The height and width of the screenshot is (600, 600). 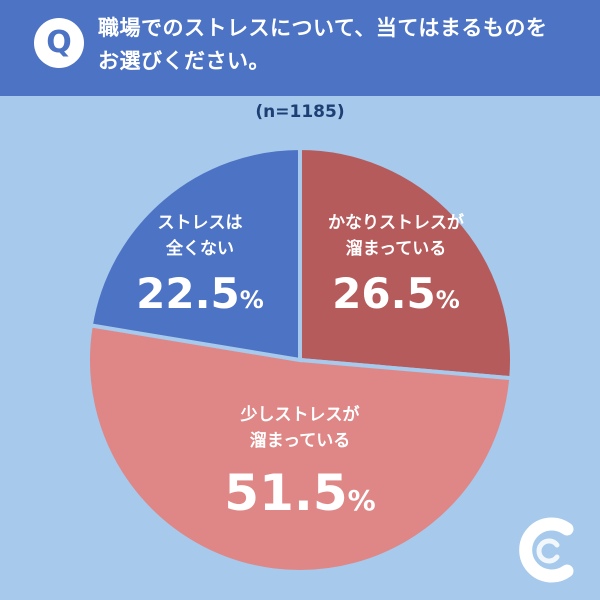 What do you see at coordinates (396, 293) in the screenshot?
I see `slice-value-1: 26.5%` at bounding box center [396, 293].